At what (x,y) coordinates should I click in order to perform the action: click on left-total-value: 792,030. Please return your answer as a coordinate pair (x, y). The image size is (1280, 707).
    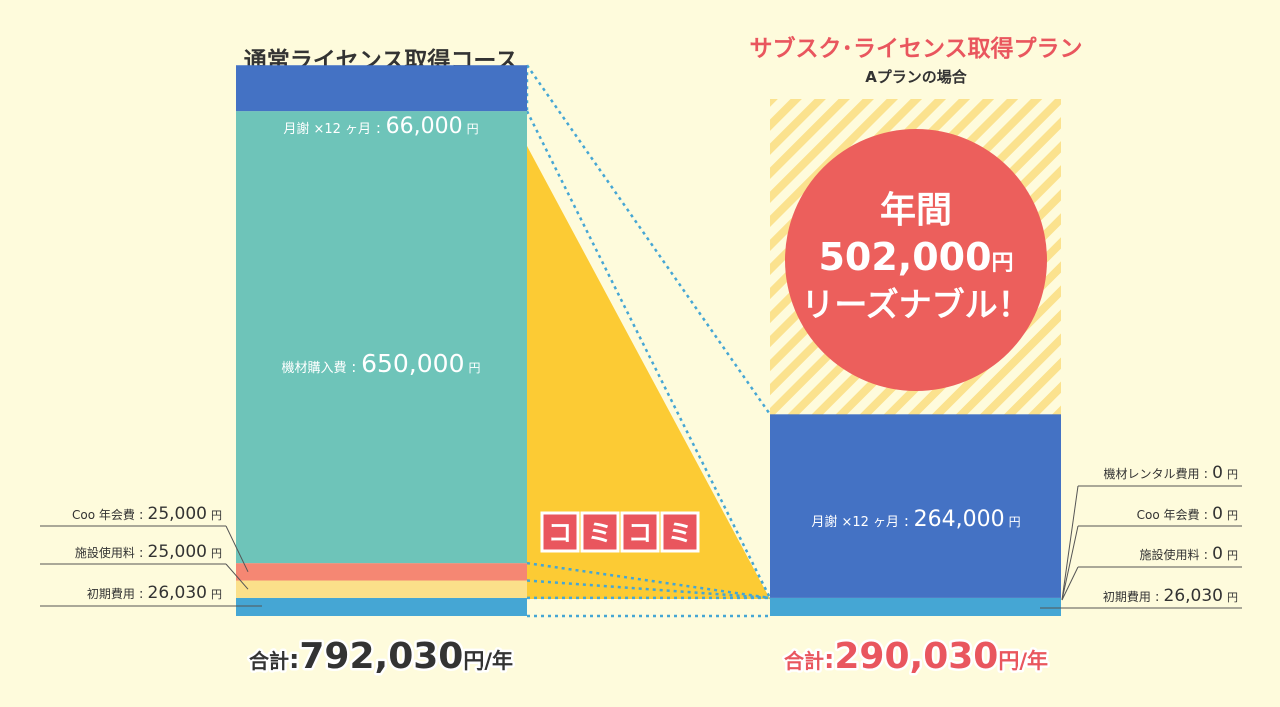
    Looking at the image, I should click on (381, 656).